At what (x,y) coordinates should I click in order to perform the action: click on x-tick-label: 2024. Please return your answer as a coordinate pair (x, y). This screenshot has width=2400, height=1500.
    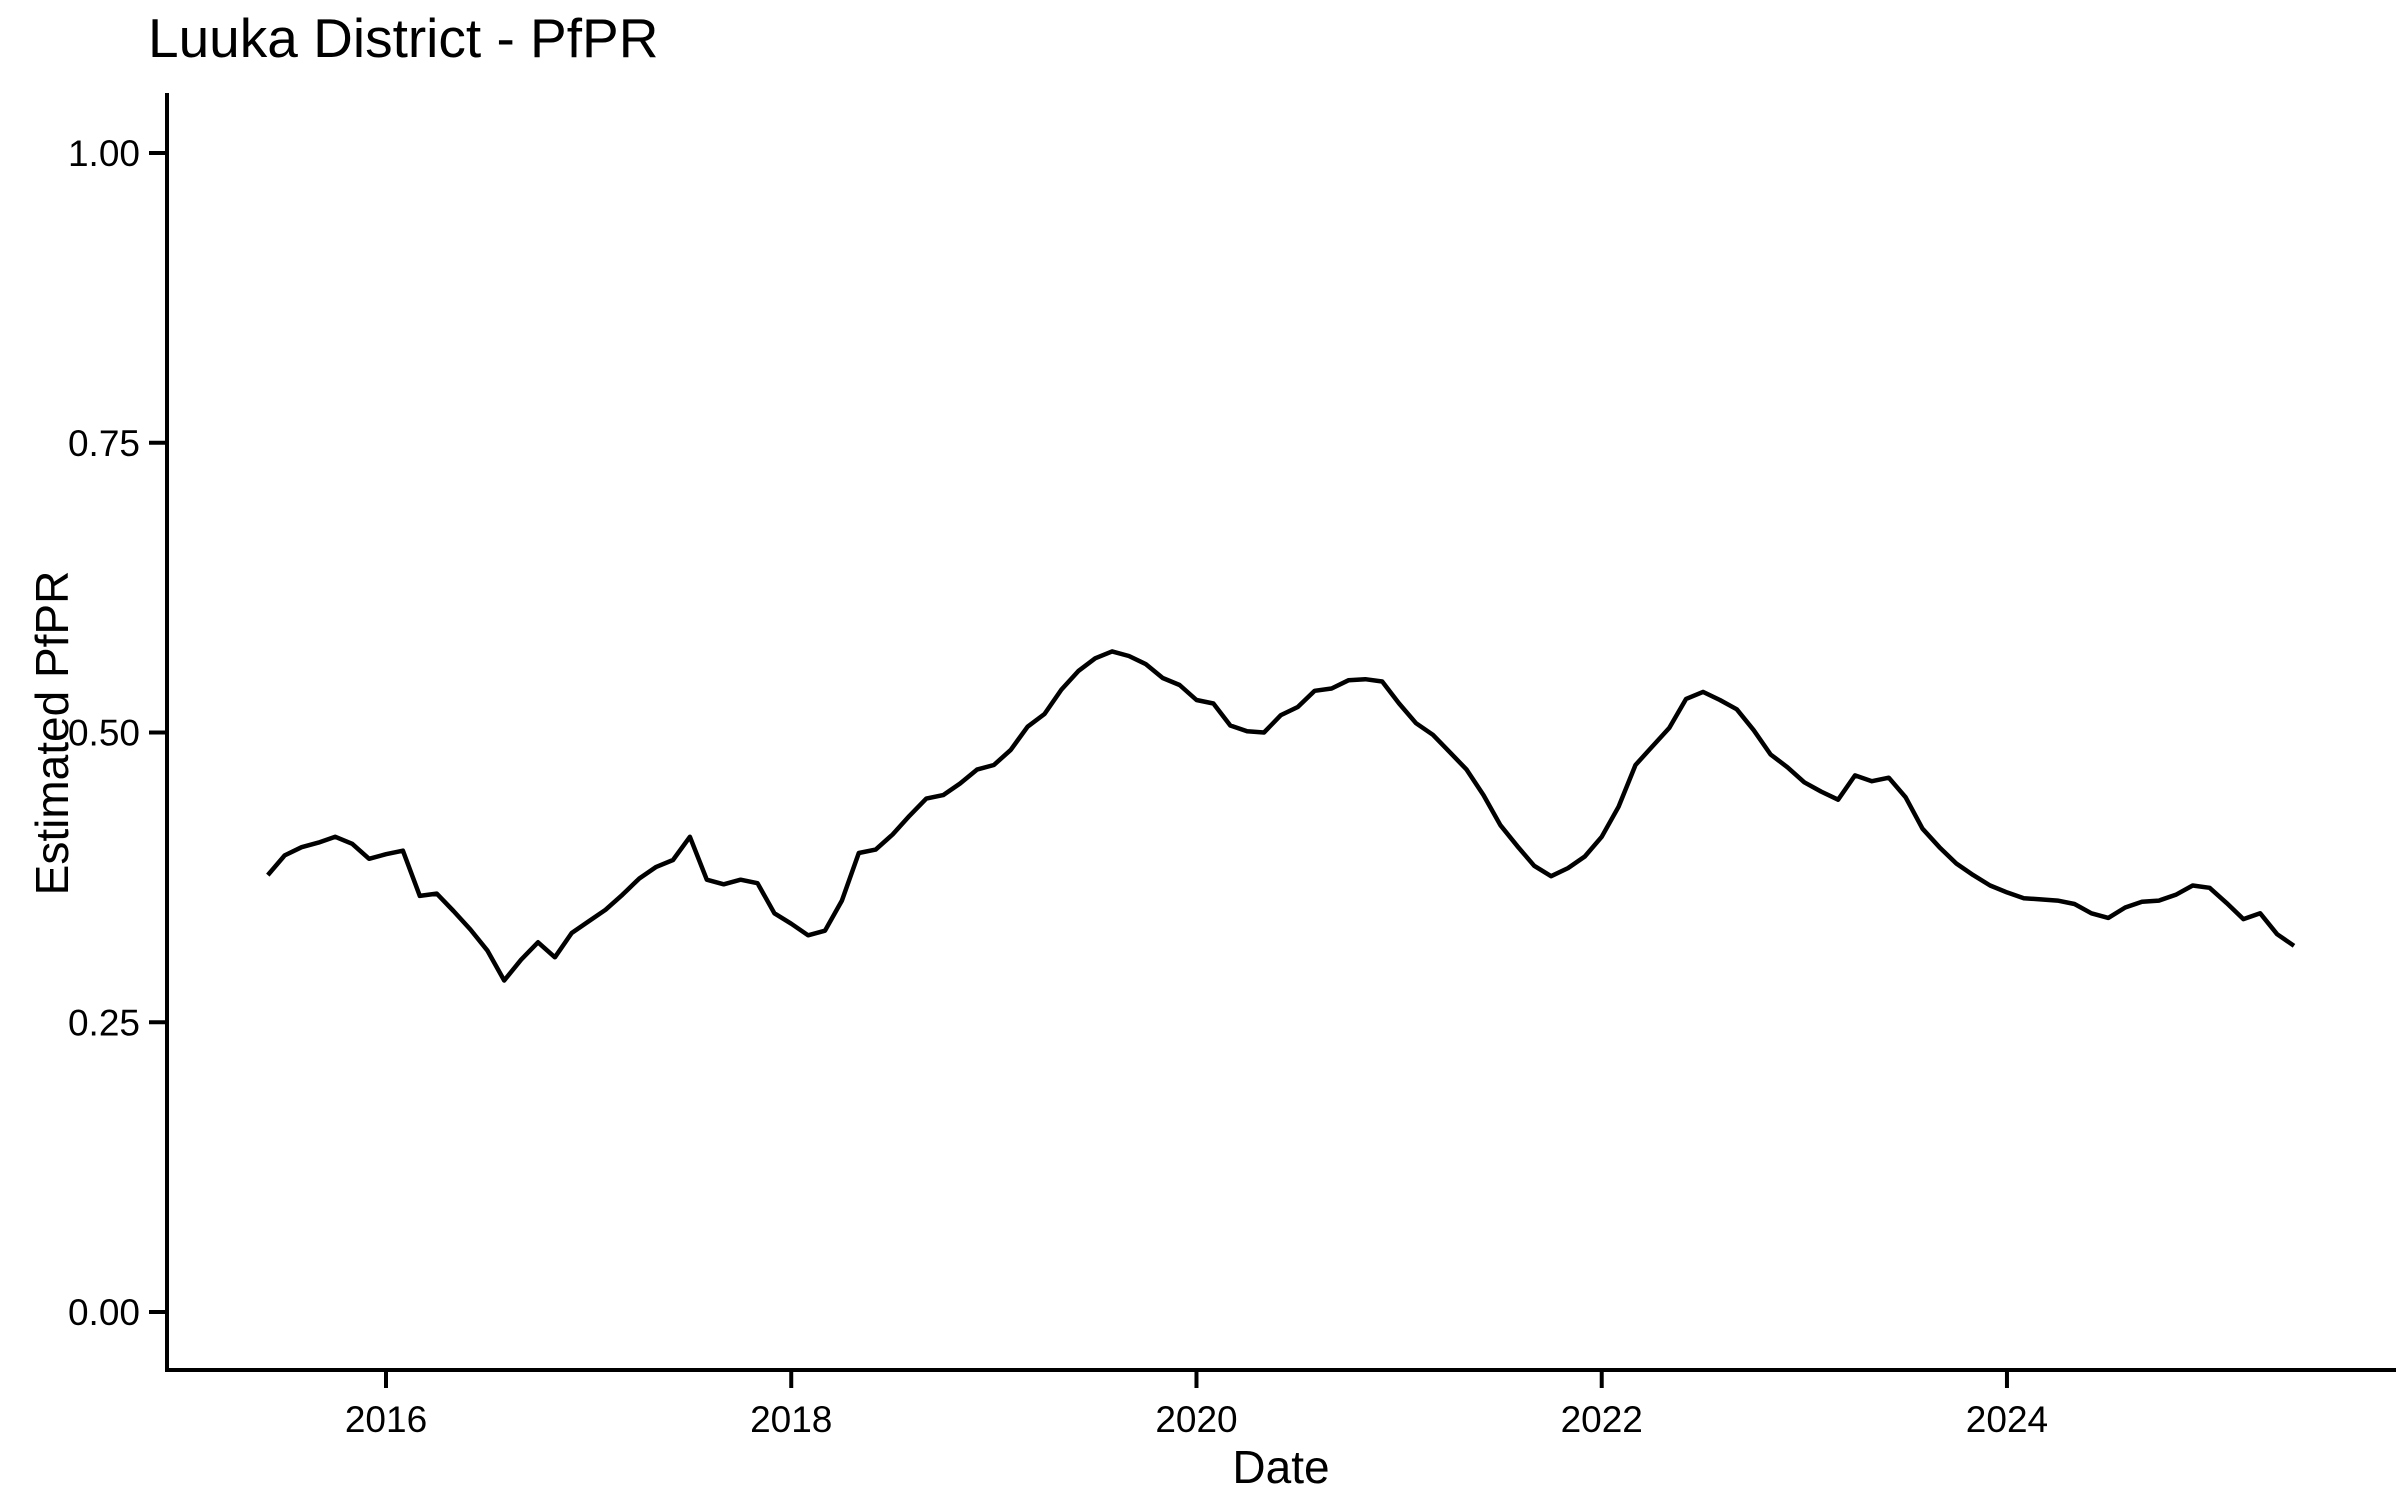
    Looking at the image, I should click on (2007, 1419).